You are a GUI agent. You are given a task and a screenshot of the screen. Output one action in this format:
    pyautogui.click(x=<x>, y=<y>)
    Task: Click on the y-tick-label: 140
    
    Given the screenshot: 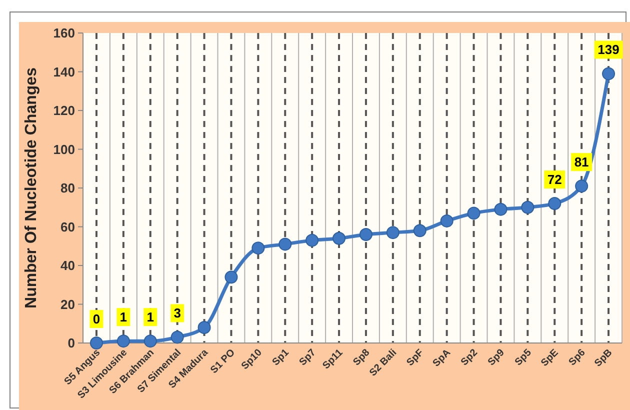 What is the action you would take?
    pyautogui.click(x=64, y=72)
    